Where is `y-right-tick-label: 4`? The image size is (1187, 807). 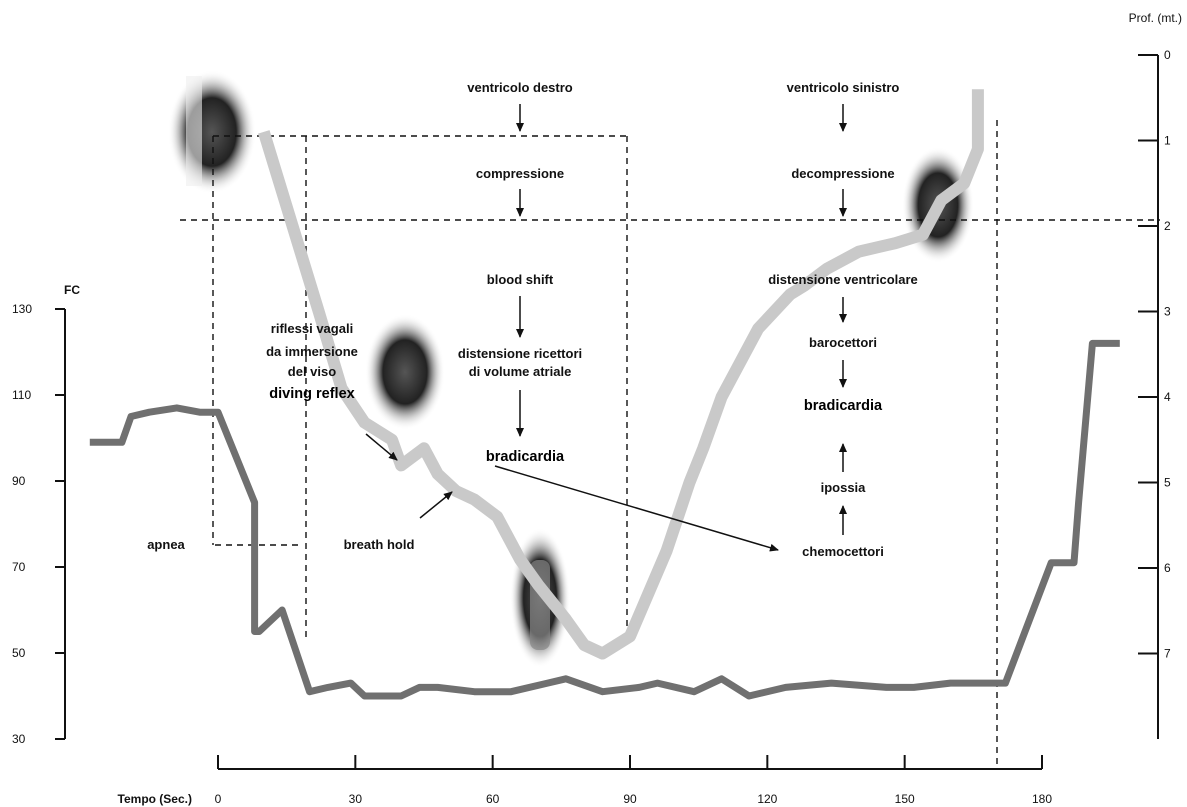
y-right-tick-label: 4 is located at coordinates (1167, 397).